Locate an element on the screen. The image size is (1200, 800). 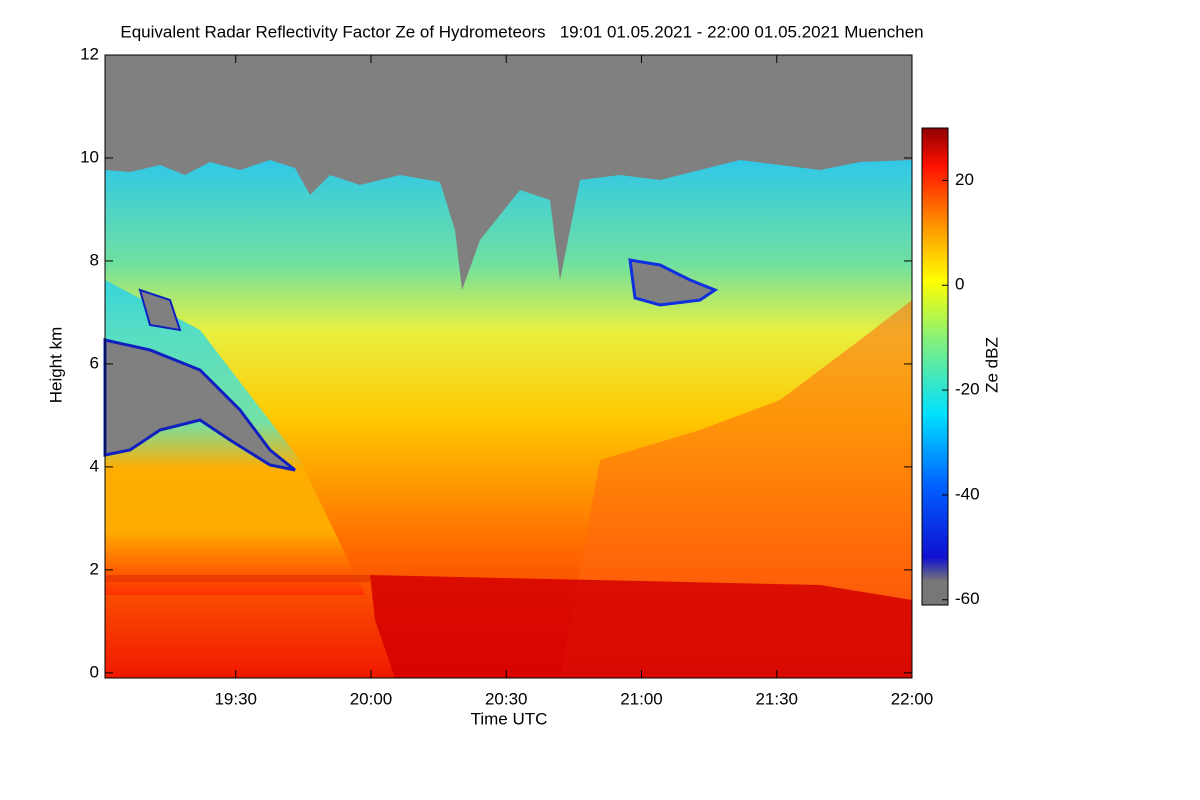
colorbar-tick-label: 0 is located at coordinates (959, 284).